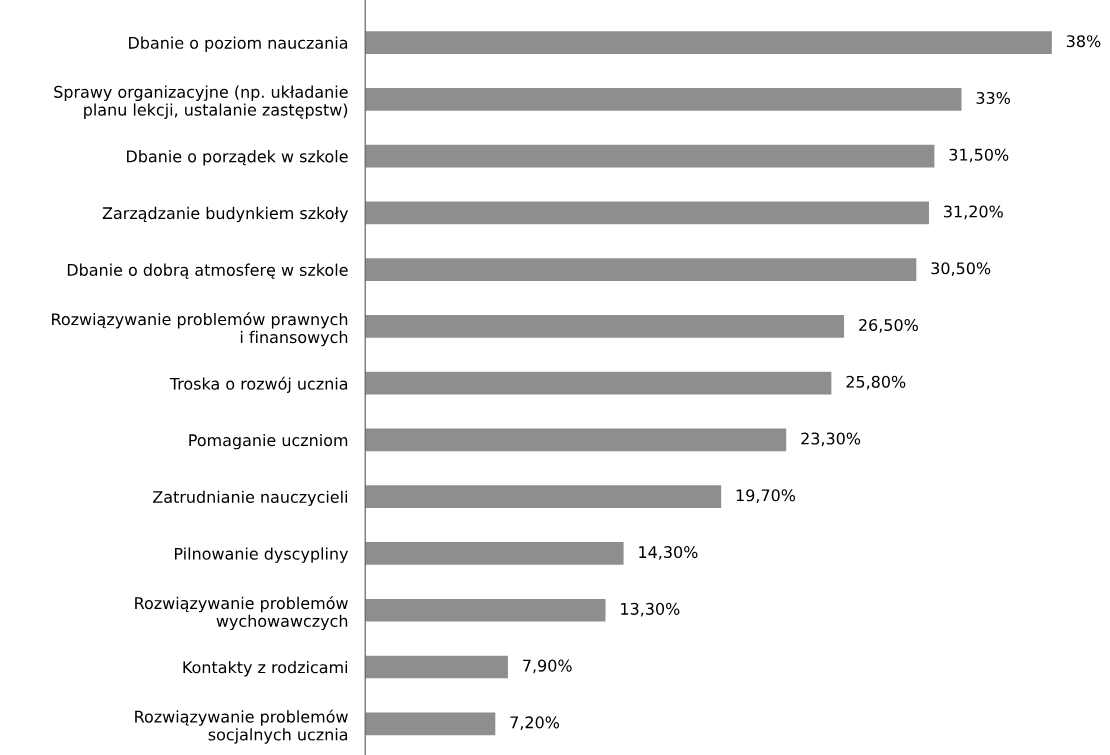 The height and width of the screenshot is (755, 1110). I want to click on y-tick-label: Rozwiązywanie problemów socjalnych ucznia, so click(241, 726).